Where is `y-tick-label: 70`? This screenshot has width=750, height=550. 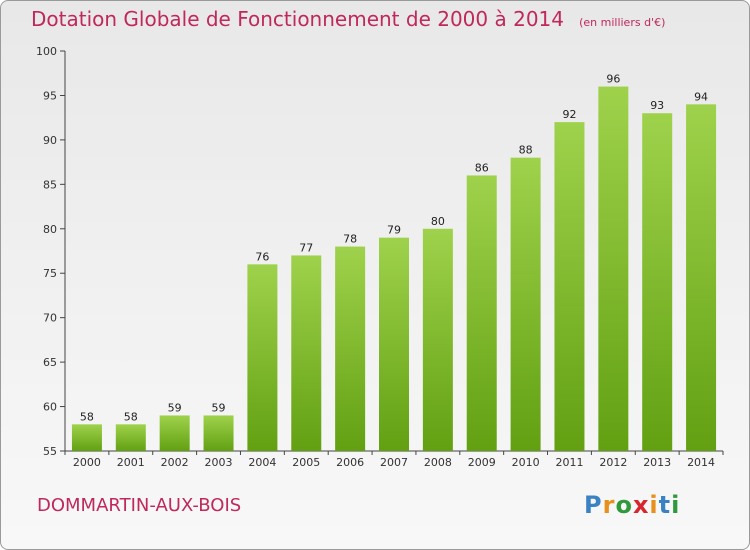
y-tick-label: 70 is located at coordinates (50, 318).